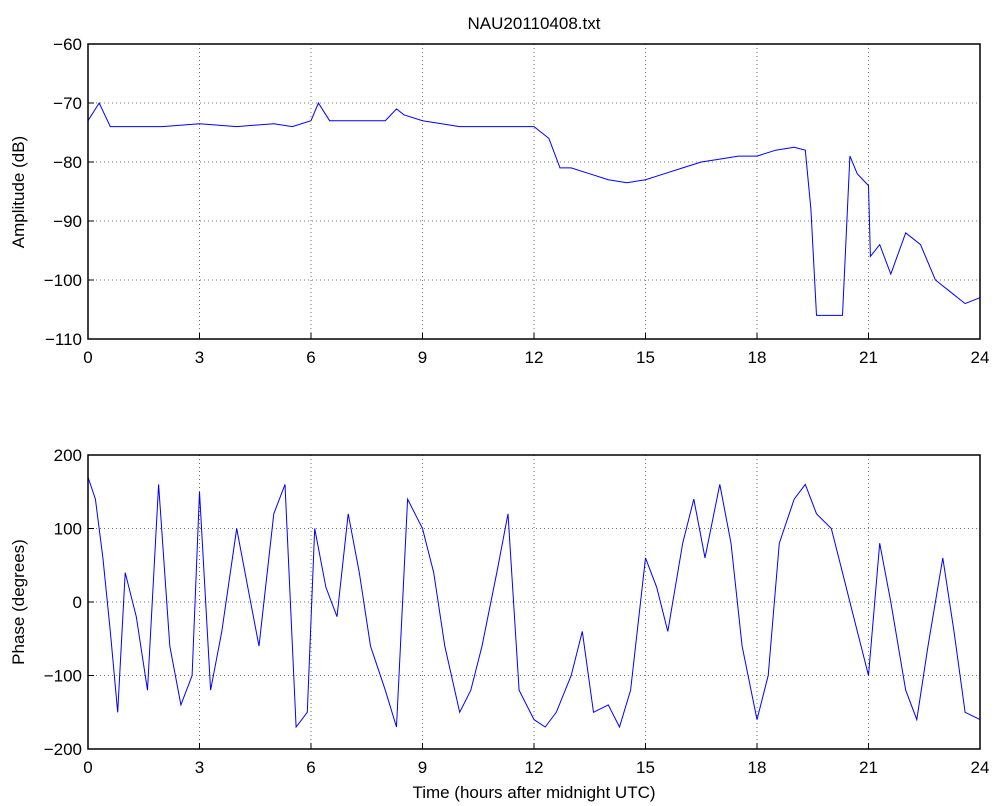 The height and width of the screenshot is (806, 998). I want to click on amplitude-x-tick-label: 24, so click(980, 357).